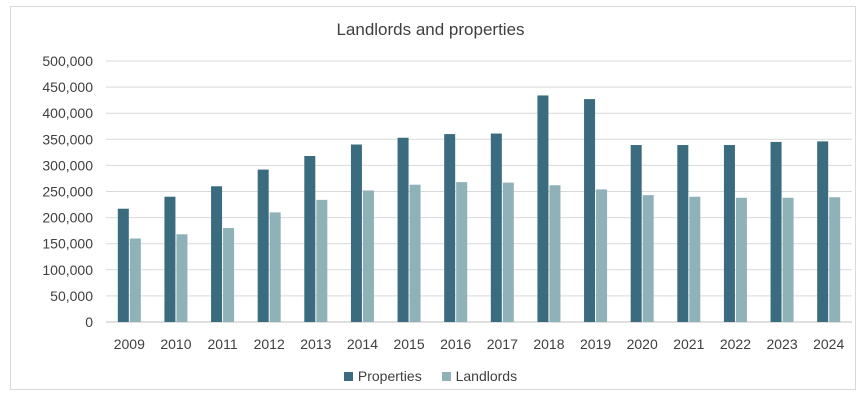  What do you see at coordinates (502, 344) in the screenshot?
I see `x-tick-label: 2017` at bounding box center [502, 344].